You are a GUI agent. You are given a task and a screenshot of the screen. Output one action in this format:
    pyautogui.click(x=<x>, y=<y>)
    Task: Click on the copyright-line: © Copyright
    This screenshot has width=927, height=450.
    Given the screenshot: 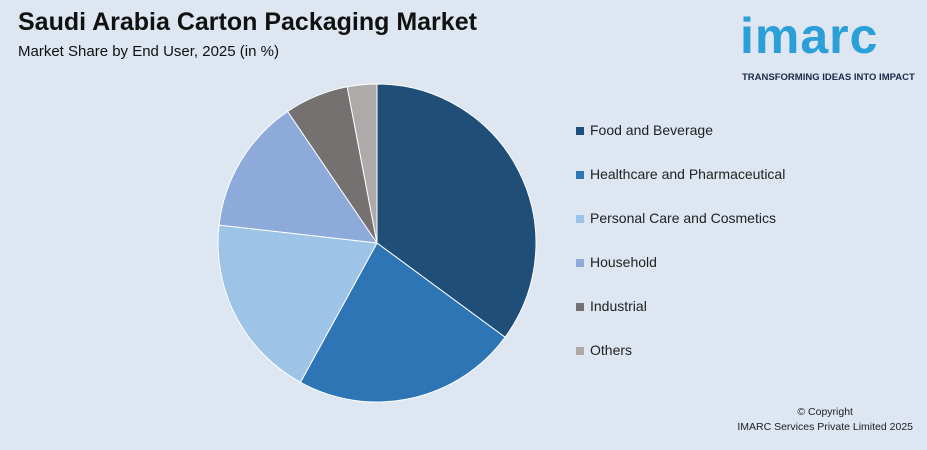 What is the action you would take?
    pyautogui.click(x=825, y=412)
    